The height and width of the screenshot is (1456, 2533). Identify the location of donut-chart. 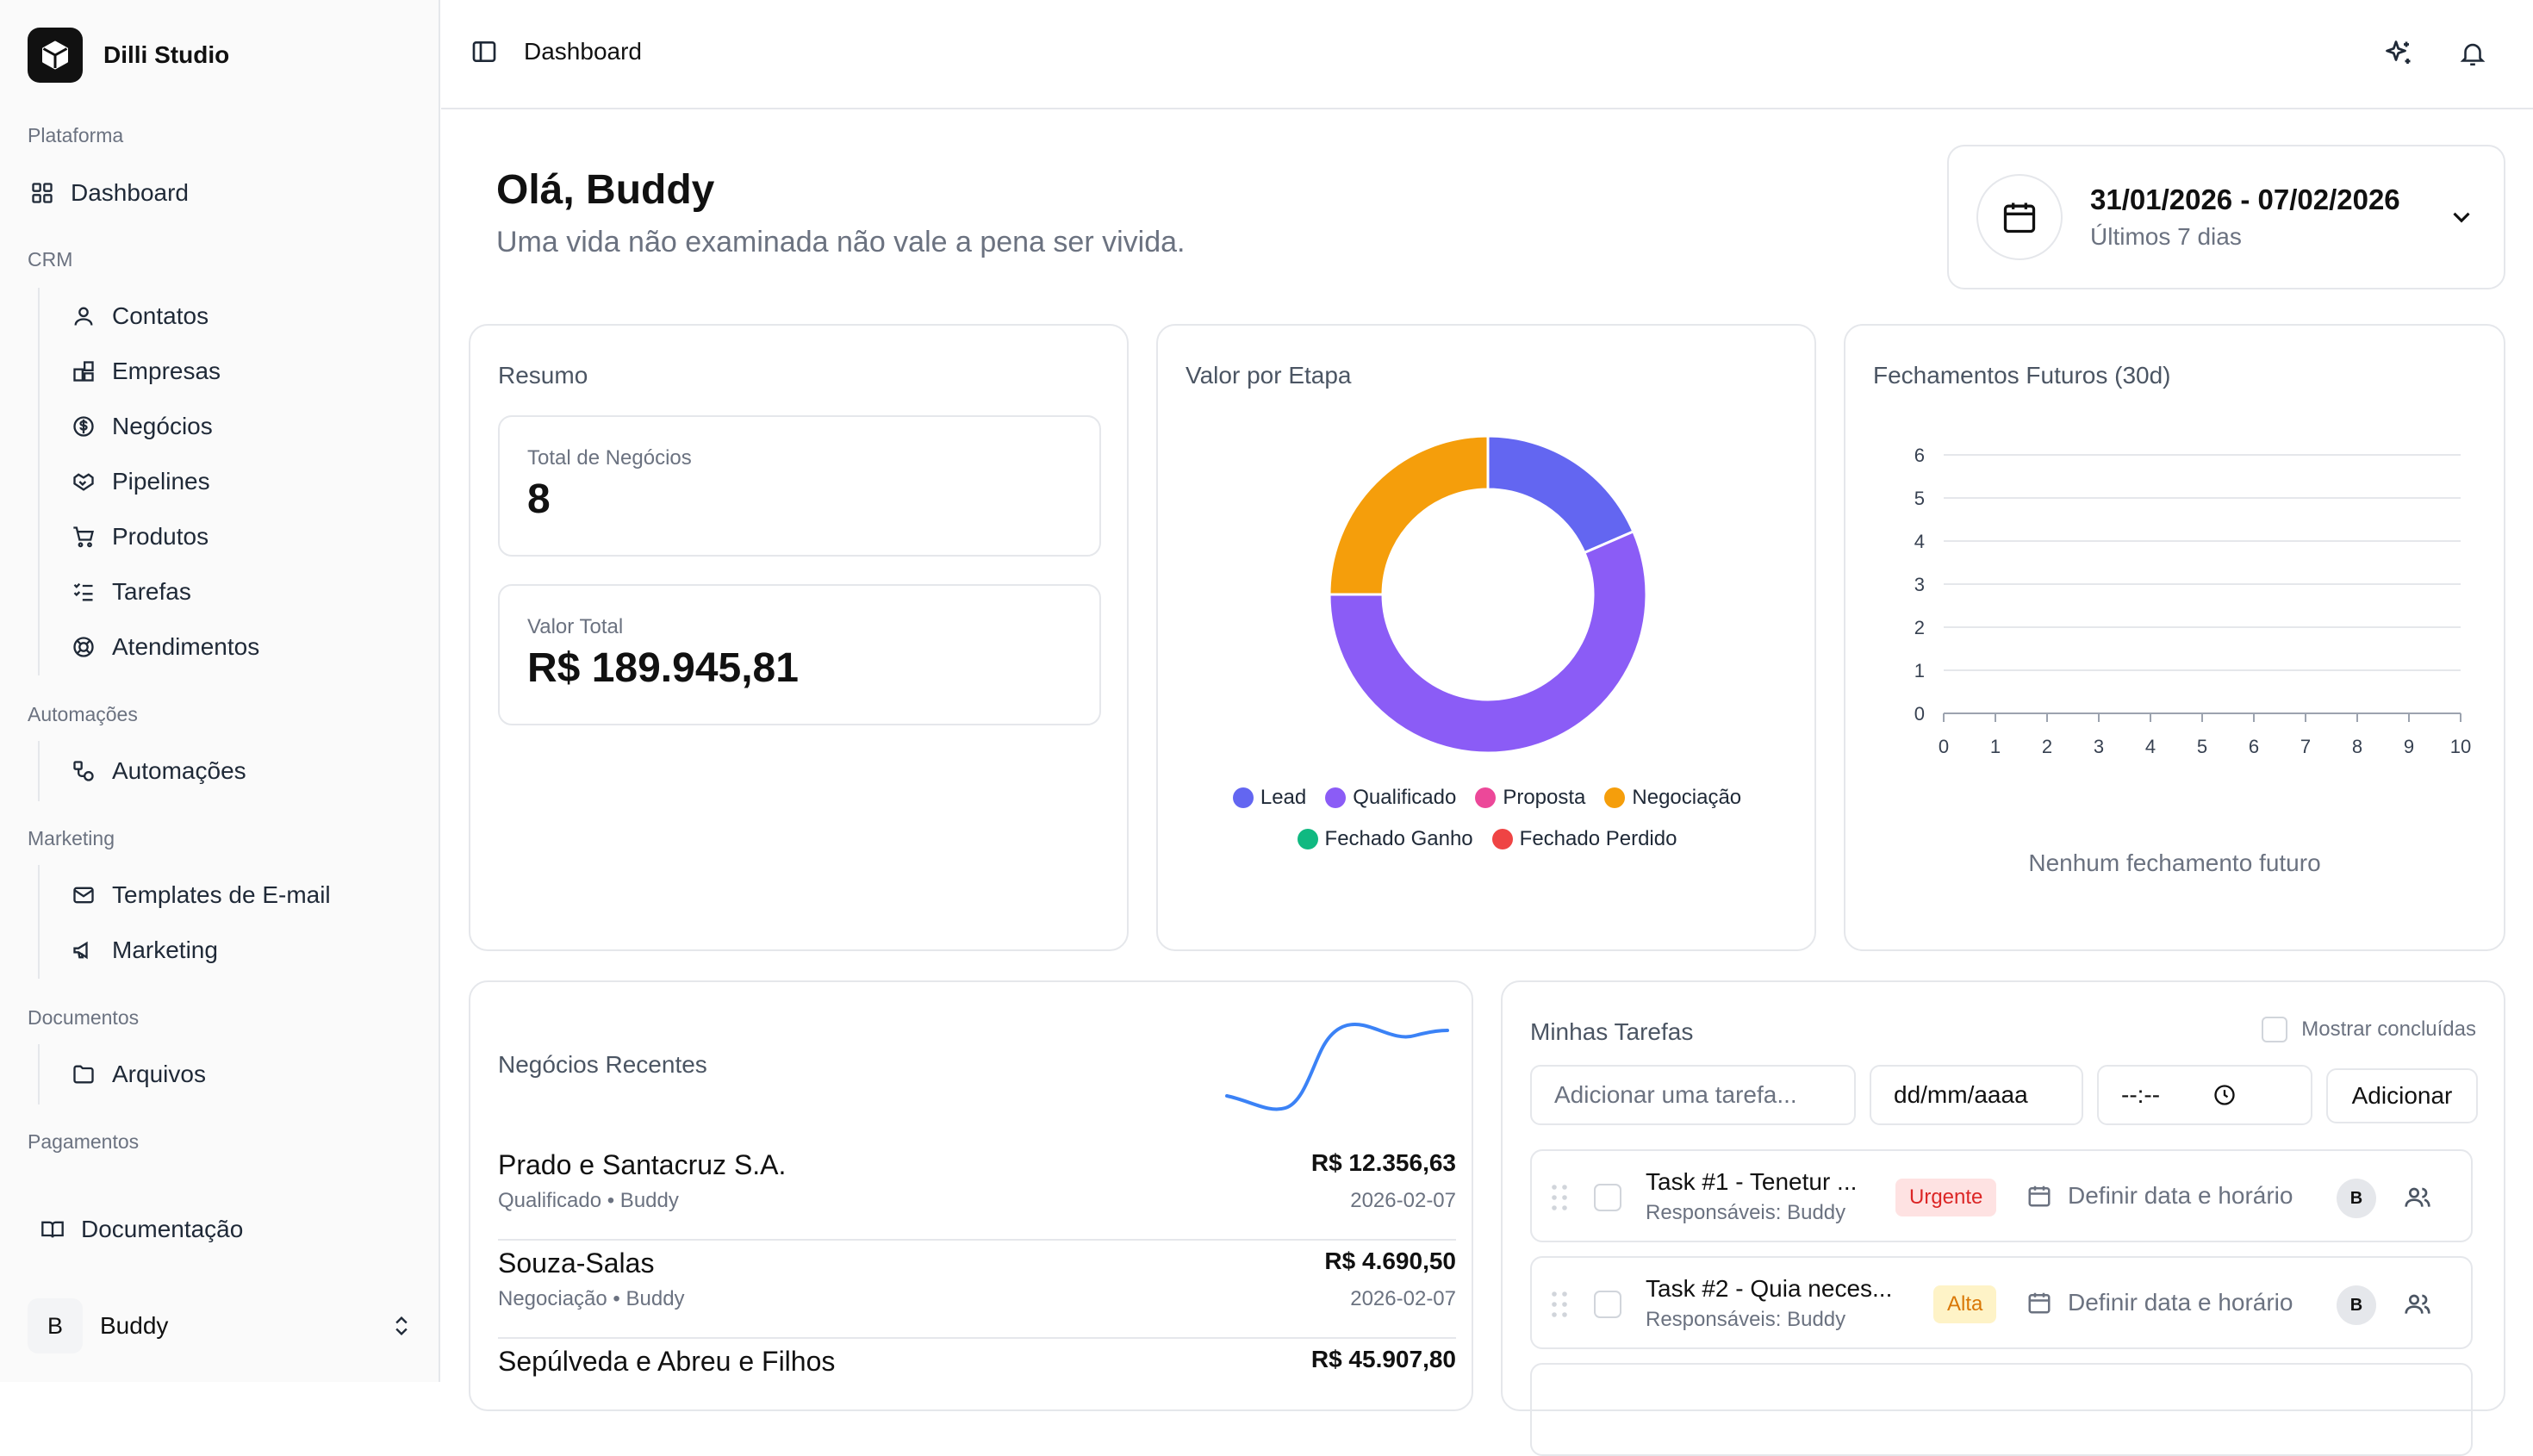
(1488, 595).